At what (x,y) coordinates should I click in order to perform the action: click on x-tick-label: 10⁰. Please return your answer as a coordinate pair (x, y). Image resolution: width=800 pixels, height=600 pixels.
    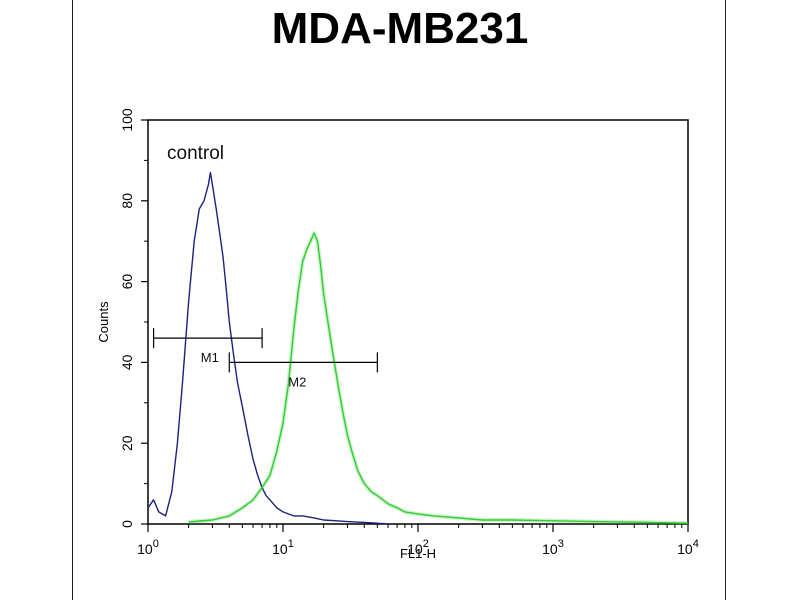
    Looking at the image, I should click on (148, 547).